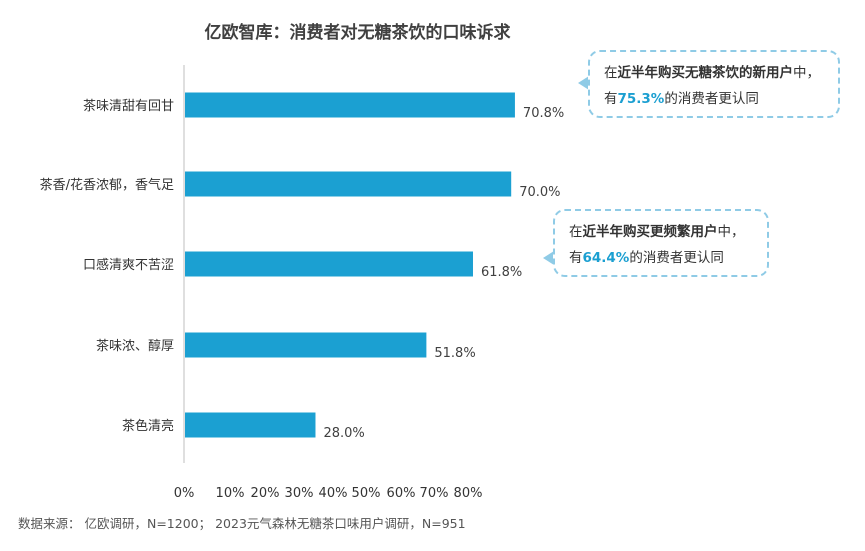 This screenshot has width=865, height=551. What do you see at coordinates (539, 192) in the screenshot?
I see `value-label: 70.0%` at bounding box center [539, 192].